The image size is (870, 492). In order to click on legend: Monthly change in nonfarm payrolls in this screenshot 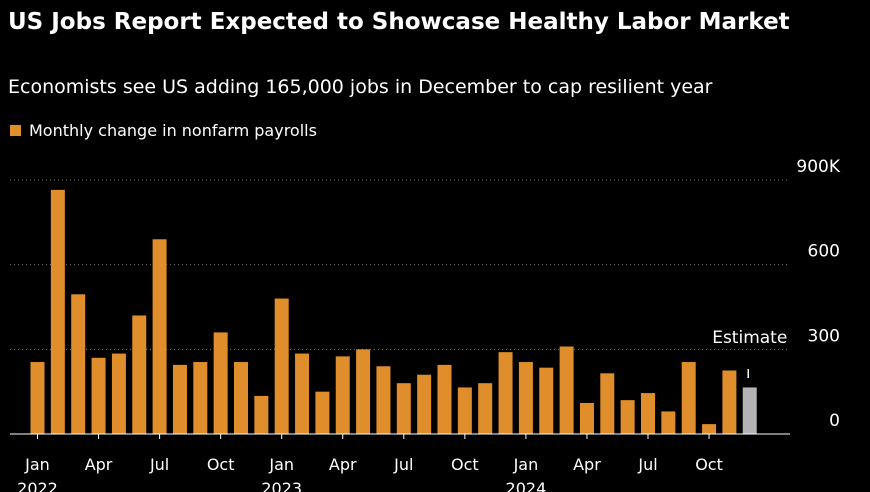, I will do `click(163, 130)`.